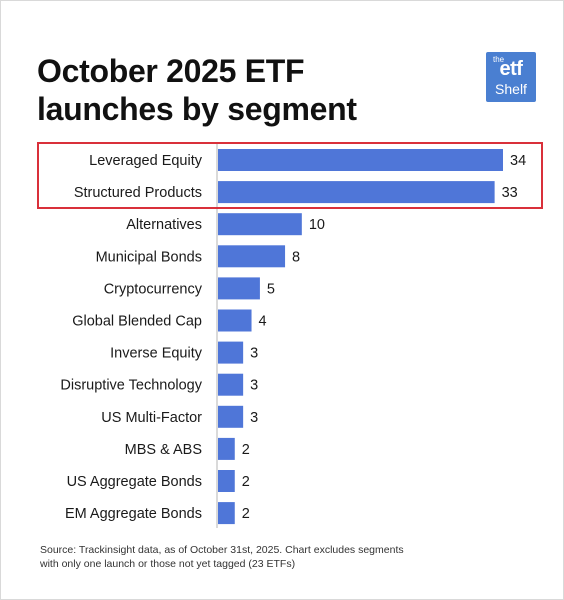 The width and height of the screenshot is (564, 600). Describe the element at coordinates (163, 450) in the screenshot. I see `category-label: MBS & ABS` at that location.